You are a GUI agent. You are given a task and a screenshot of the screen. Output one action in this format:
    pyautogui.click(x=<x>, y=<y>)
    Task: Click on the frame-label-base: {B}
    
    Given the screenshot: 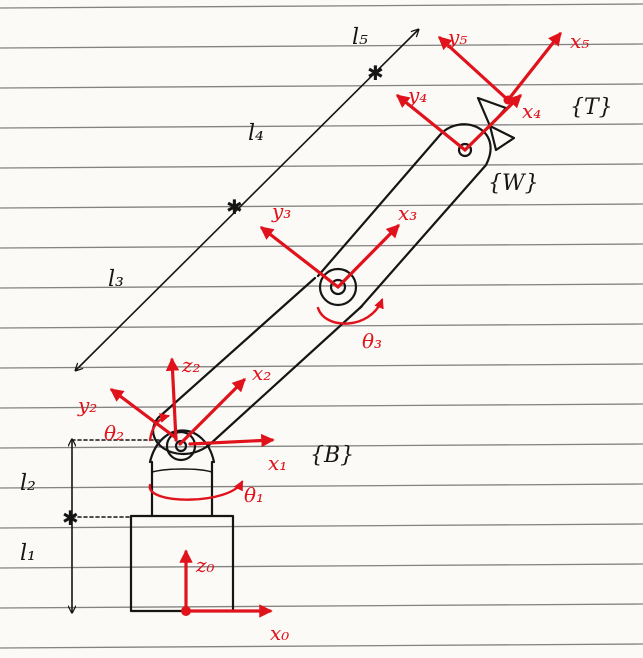 What is the action you would take?
    pyautogui.click(x=332, y=455)
    